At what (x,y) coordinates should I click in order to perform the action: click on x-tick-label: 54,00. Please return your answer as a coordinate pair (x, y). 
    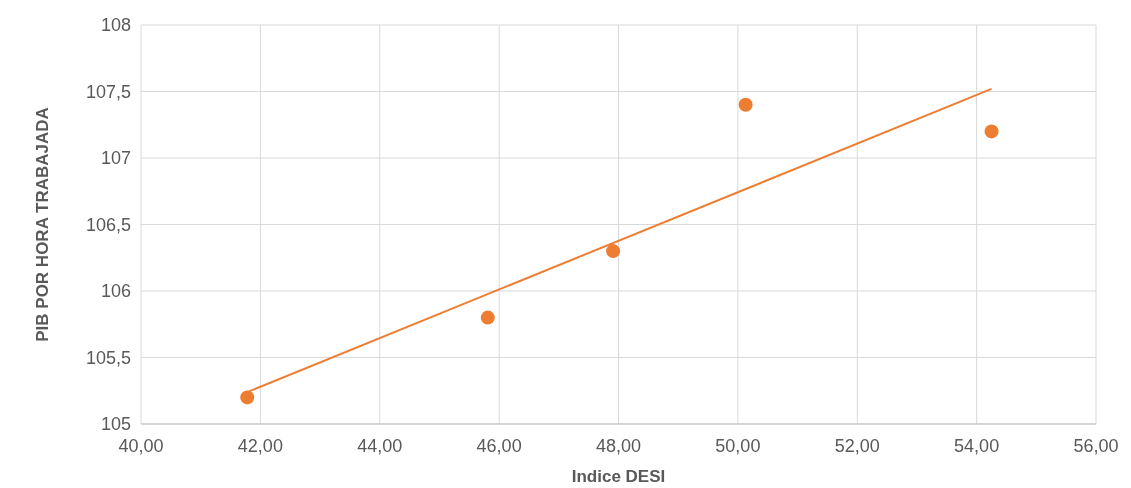
    Looking at the image, I should click on (977, 446).